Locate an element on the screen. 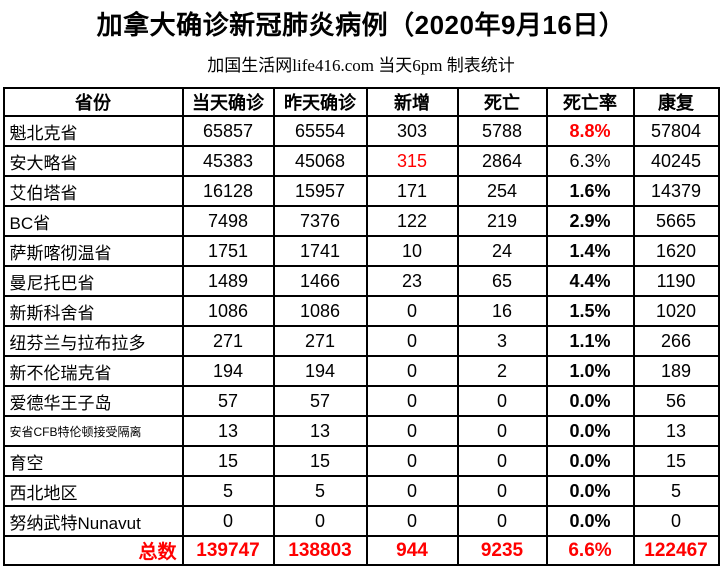 The image size is (722, 587). province-cell: BC省 is located at coordinates (93, 221).